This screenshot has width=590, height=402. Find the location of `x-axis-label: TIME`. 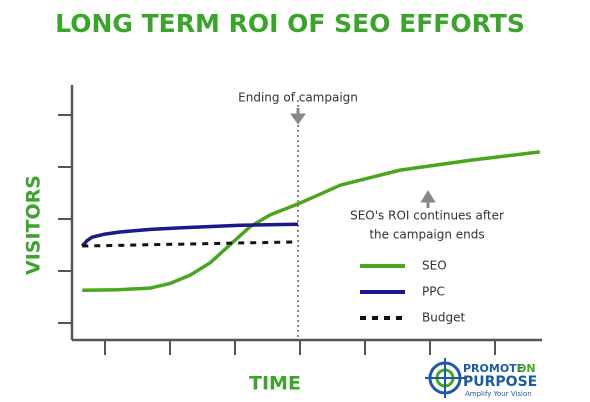

x-axis-label: TIME is located at coordinates (275, 384).